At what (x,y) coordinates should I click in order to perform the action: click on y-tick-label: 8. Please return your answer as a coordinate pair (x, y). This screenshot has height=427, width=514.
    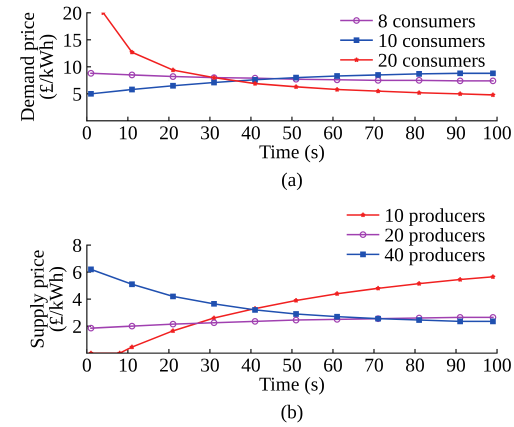
    Looking at the image, I should click on (77, 245).